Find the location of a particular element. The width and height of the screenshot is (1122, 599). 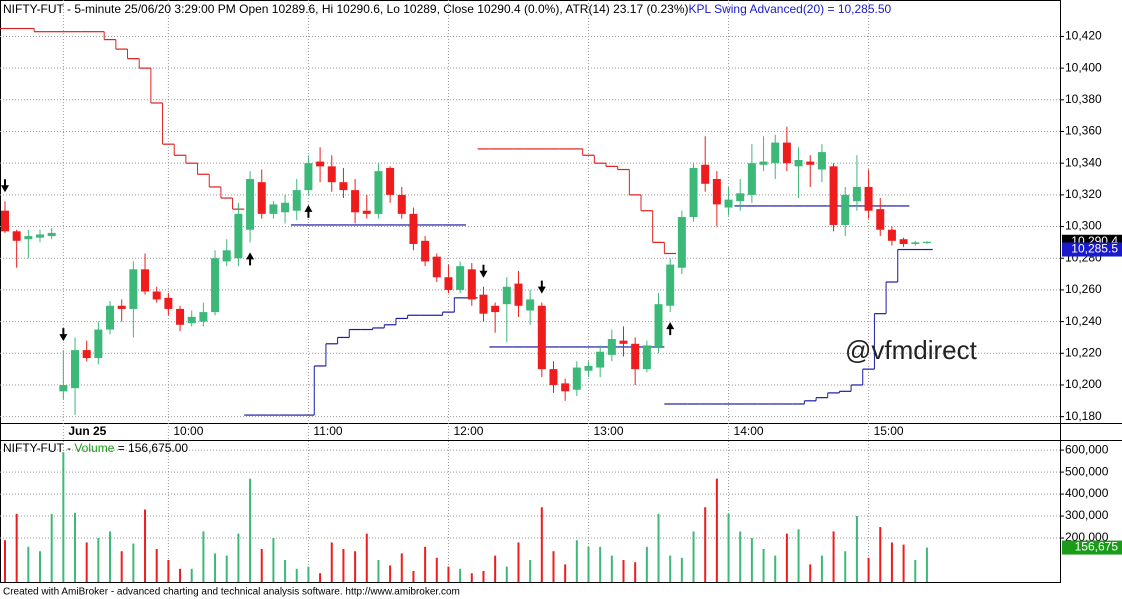

y-tick-label: 400,000 is located at coordinates (1087, 493).